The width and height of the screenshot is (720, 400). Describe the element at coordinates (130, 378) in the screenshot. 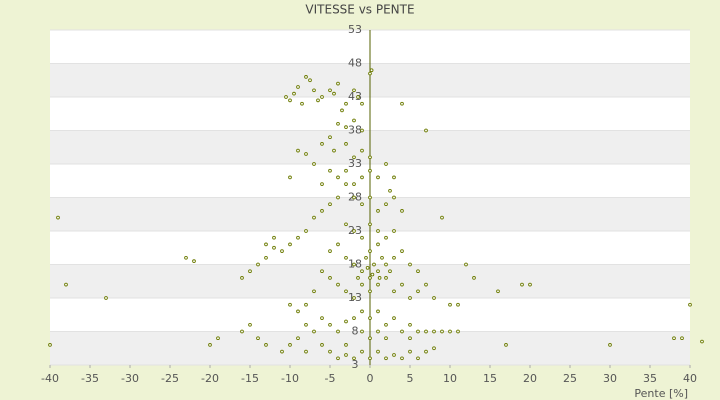

I see `x-tick-label: -30` at that location.